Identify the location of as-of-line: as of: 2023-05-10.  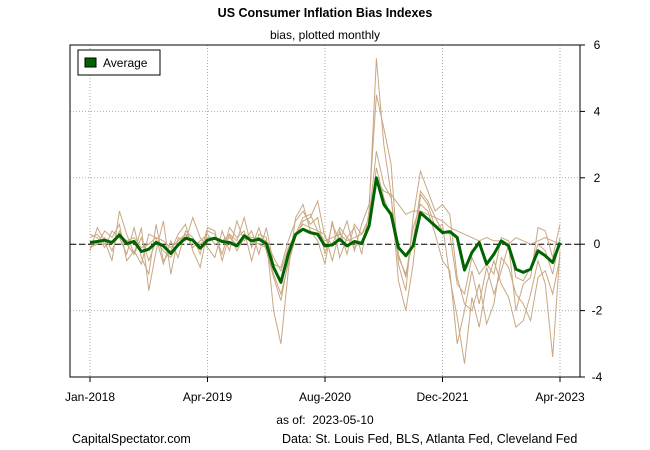
(325, 420).